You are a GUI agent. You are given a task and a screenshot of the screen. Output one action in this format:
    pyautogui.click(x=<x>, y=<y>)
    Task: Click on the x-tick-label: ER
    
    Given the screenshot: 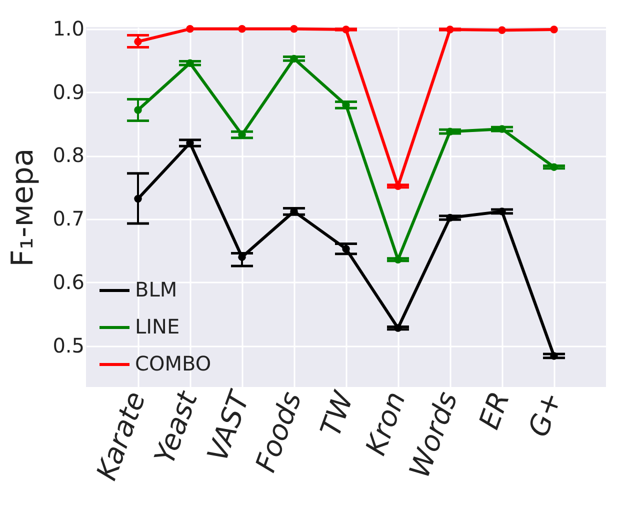 What is the action you would take?
    pyautogui.click(x=494, y=410)
    